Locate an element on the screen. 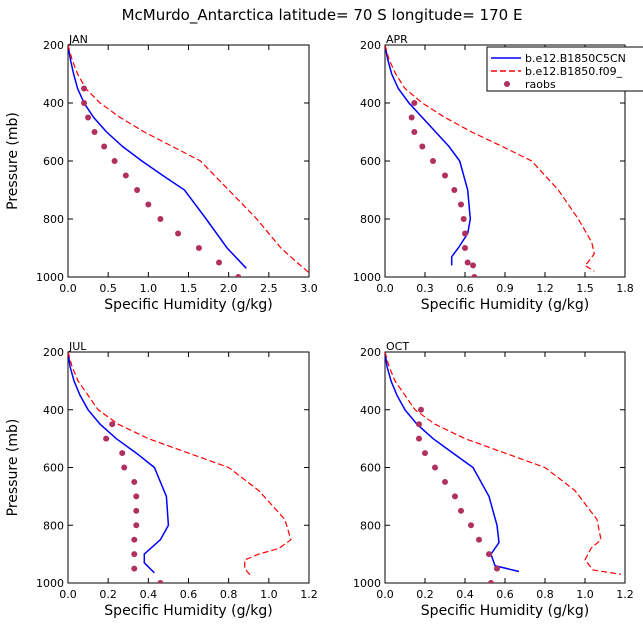 Image resolution: width=643 pixels, height=641 pixels. legend-label: b.e12.B1850C5CN is located at coordinates (575, 58).